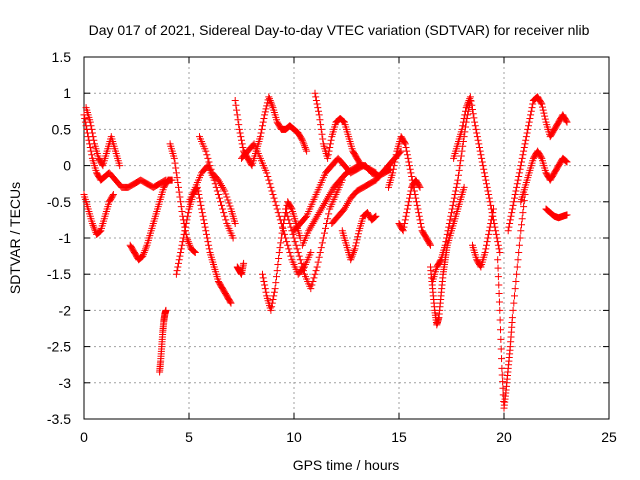  I want to click on series-s28, so click(544, 176).